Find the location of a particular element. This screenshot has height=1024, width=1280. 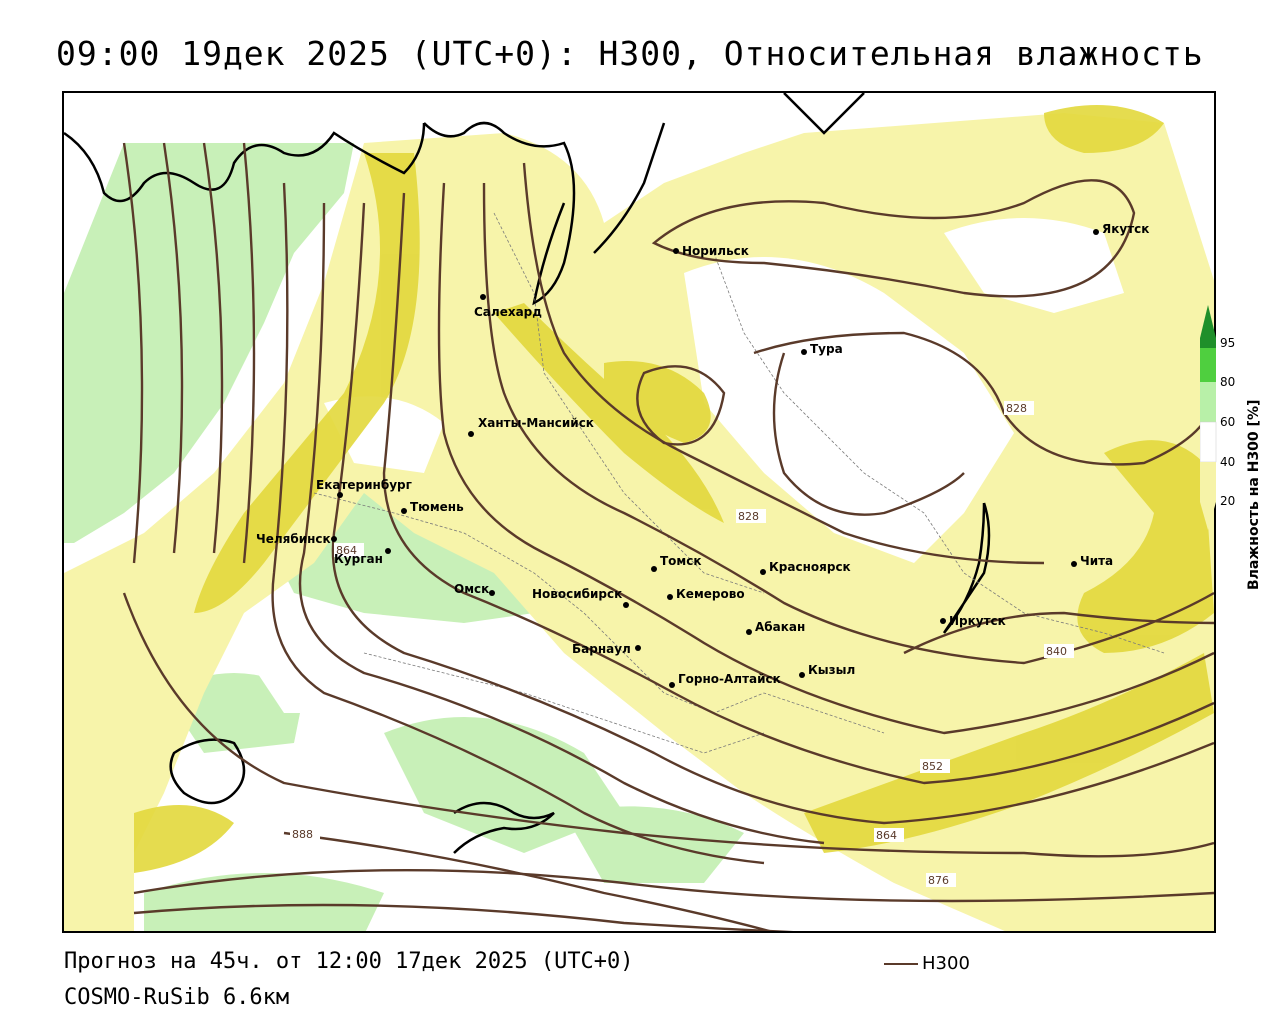

contour-legend: H300 is located at coordinates (927, 963).